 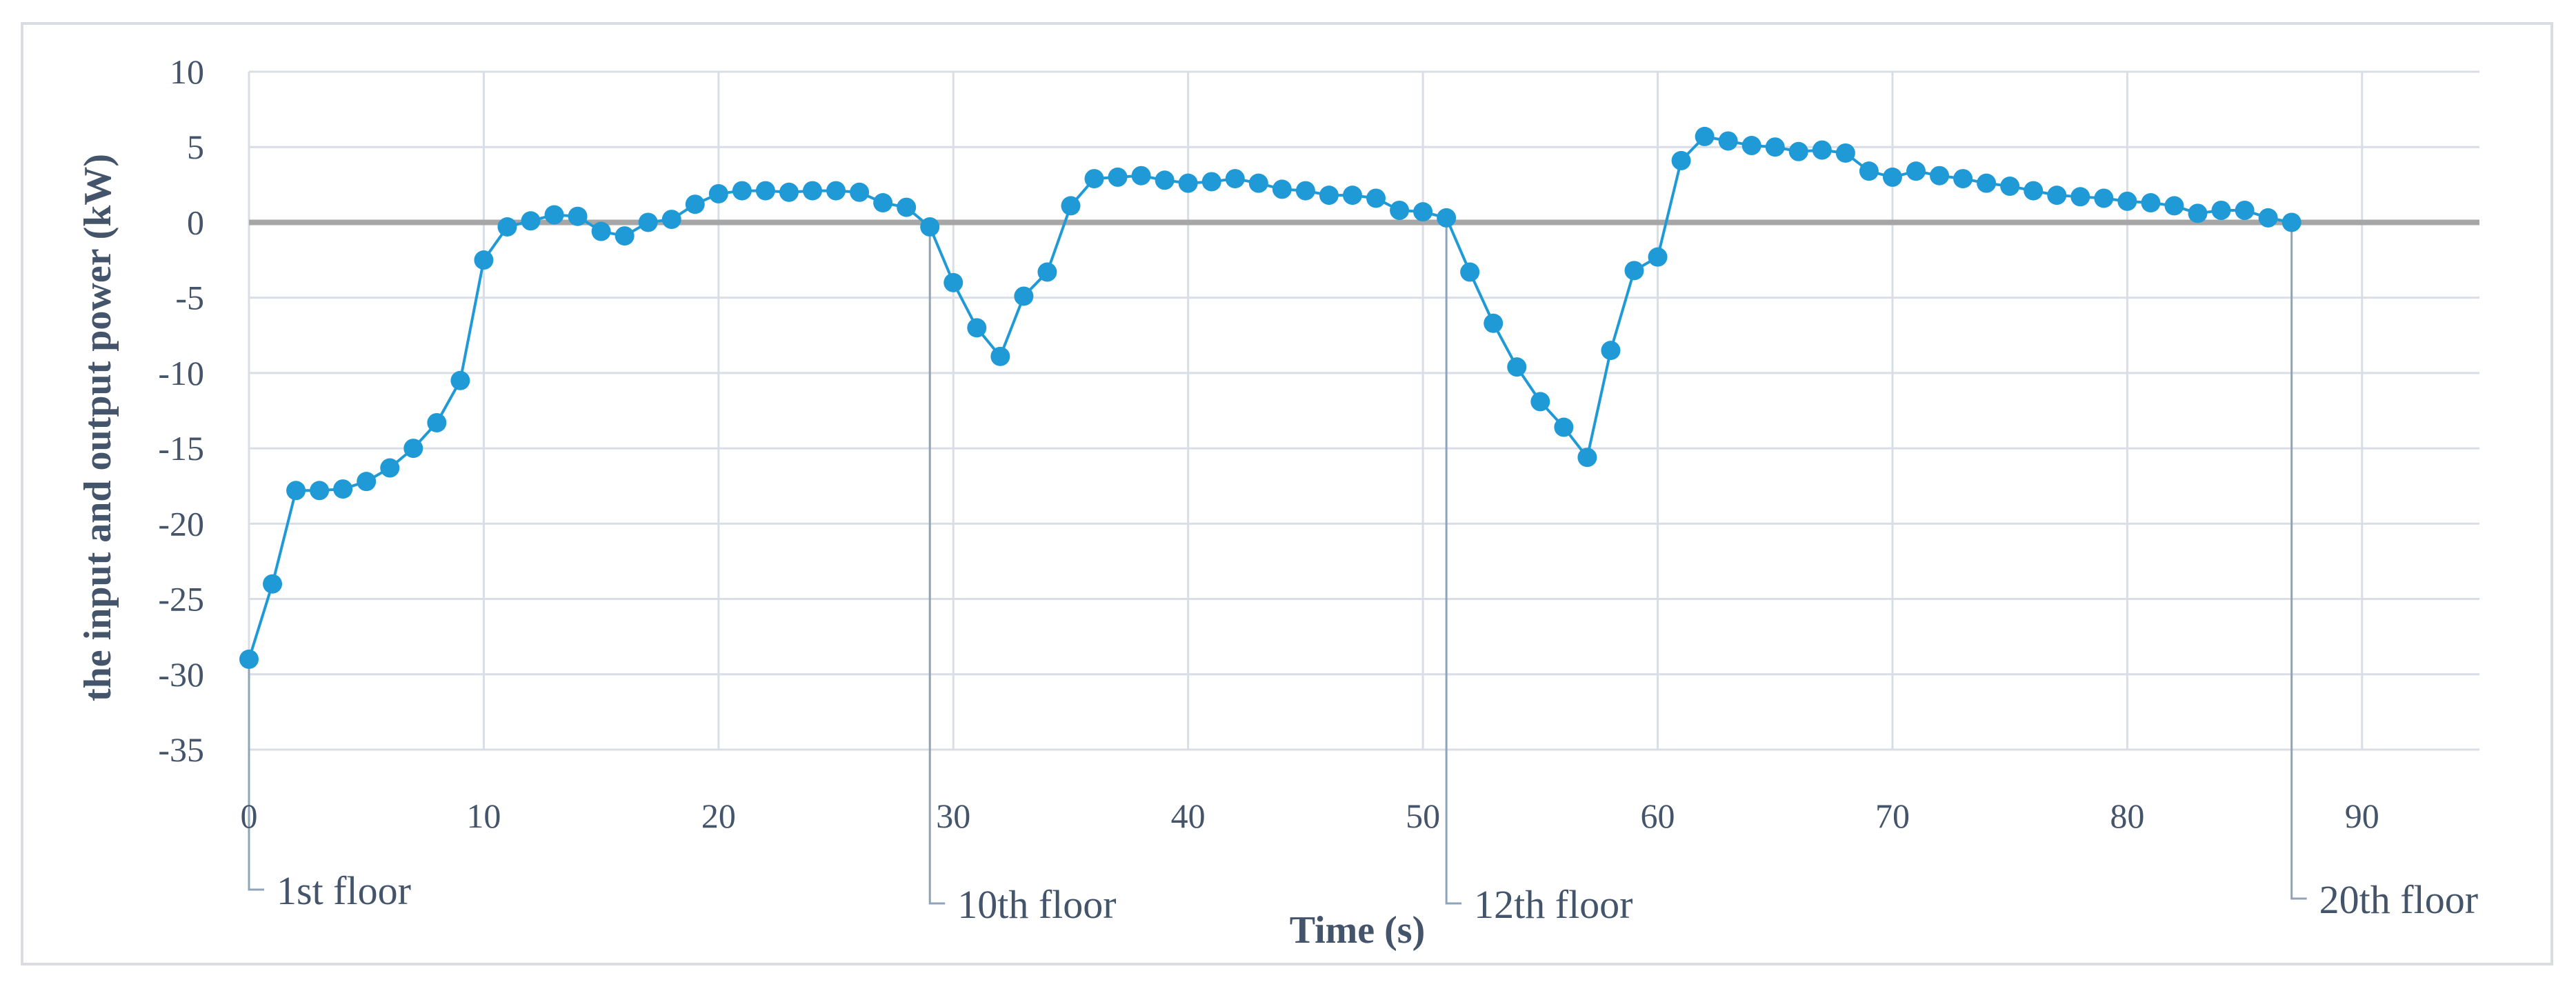 I want to click on y-tick-label: -25, so click(x=181, y=599).